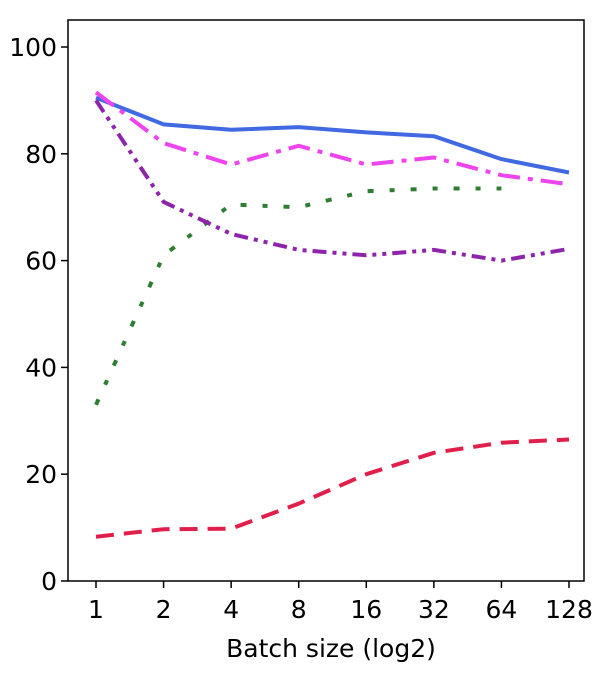 This screenshot has height=681, width=598. What do you see at coordinates (49, 581) in the screenshot?
I see `y-tick-label: 0` at bounding box center [49, 581].